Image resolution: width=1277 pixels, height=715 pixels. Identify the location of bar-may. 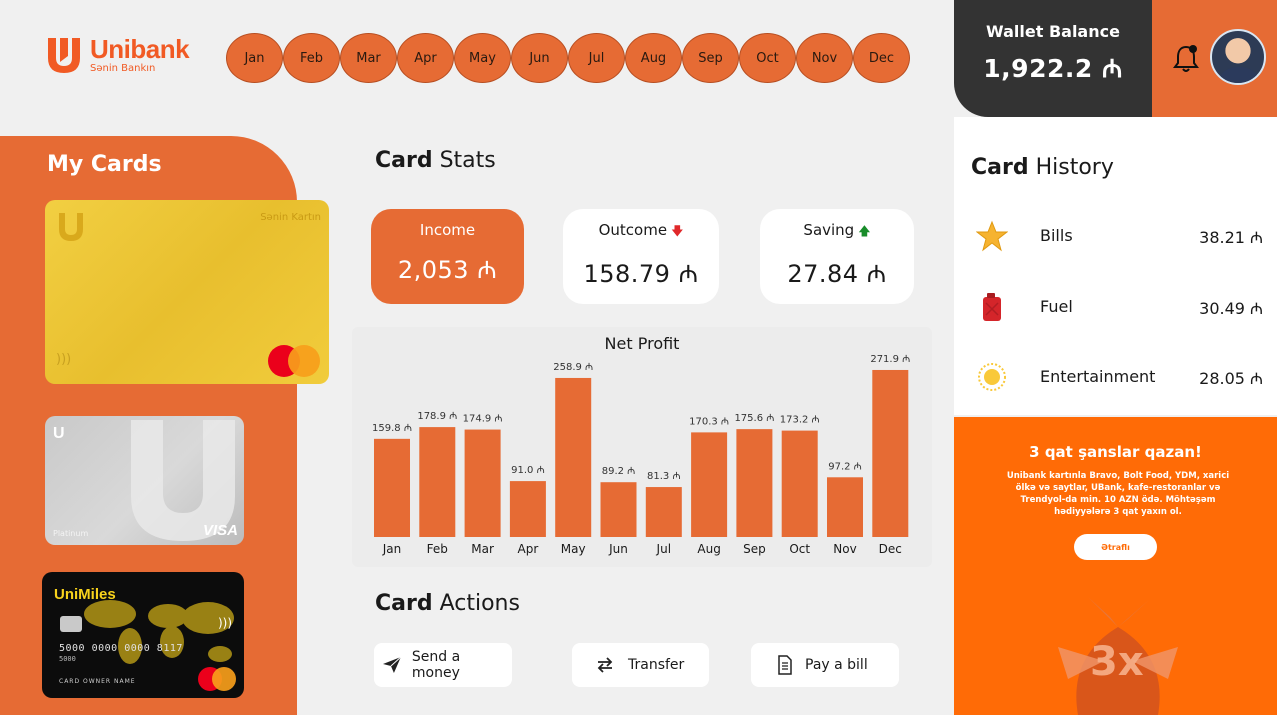
(573, 457).